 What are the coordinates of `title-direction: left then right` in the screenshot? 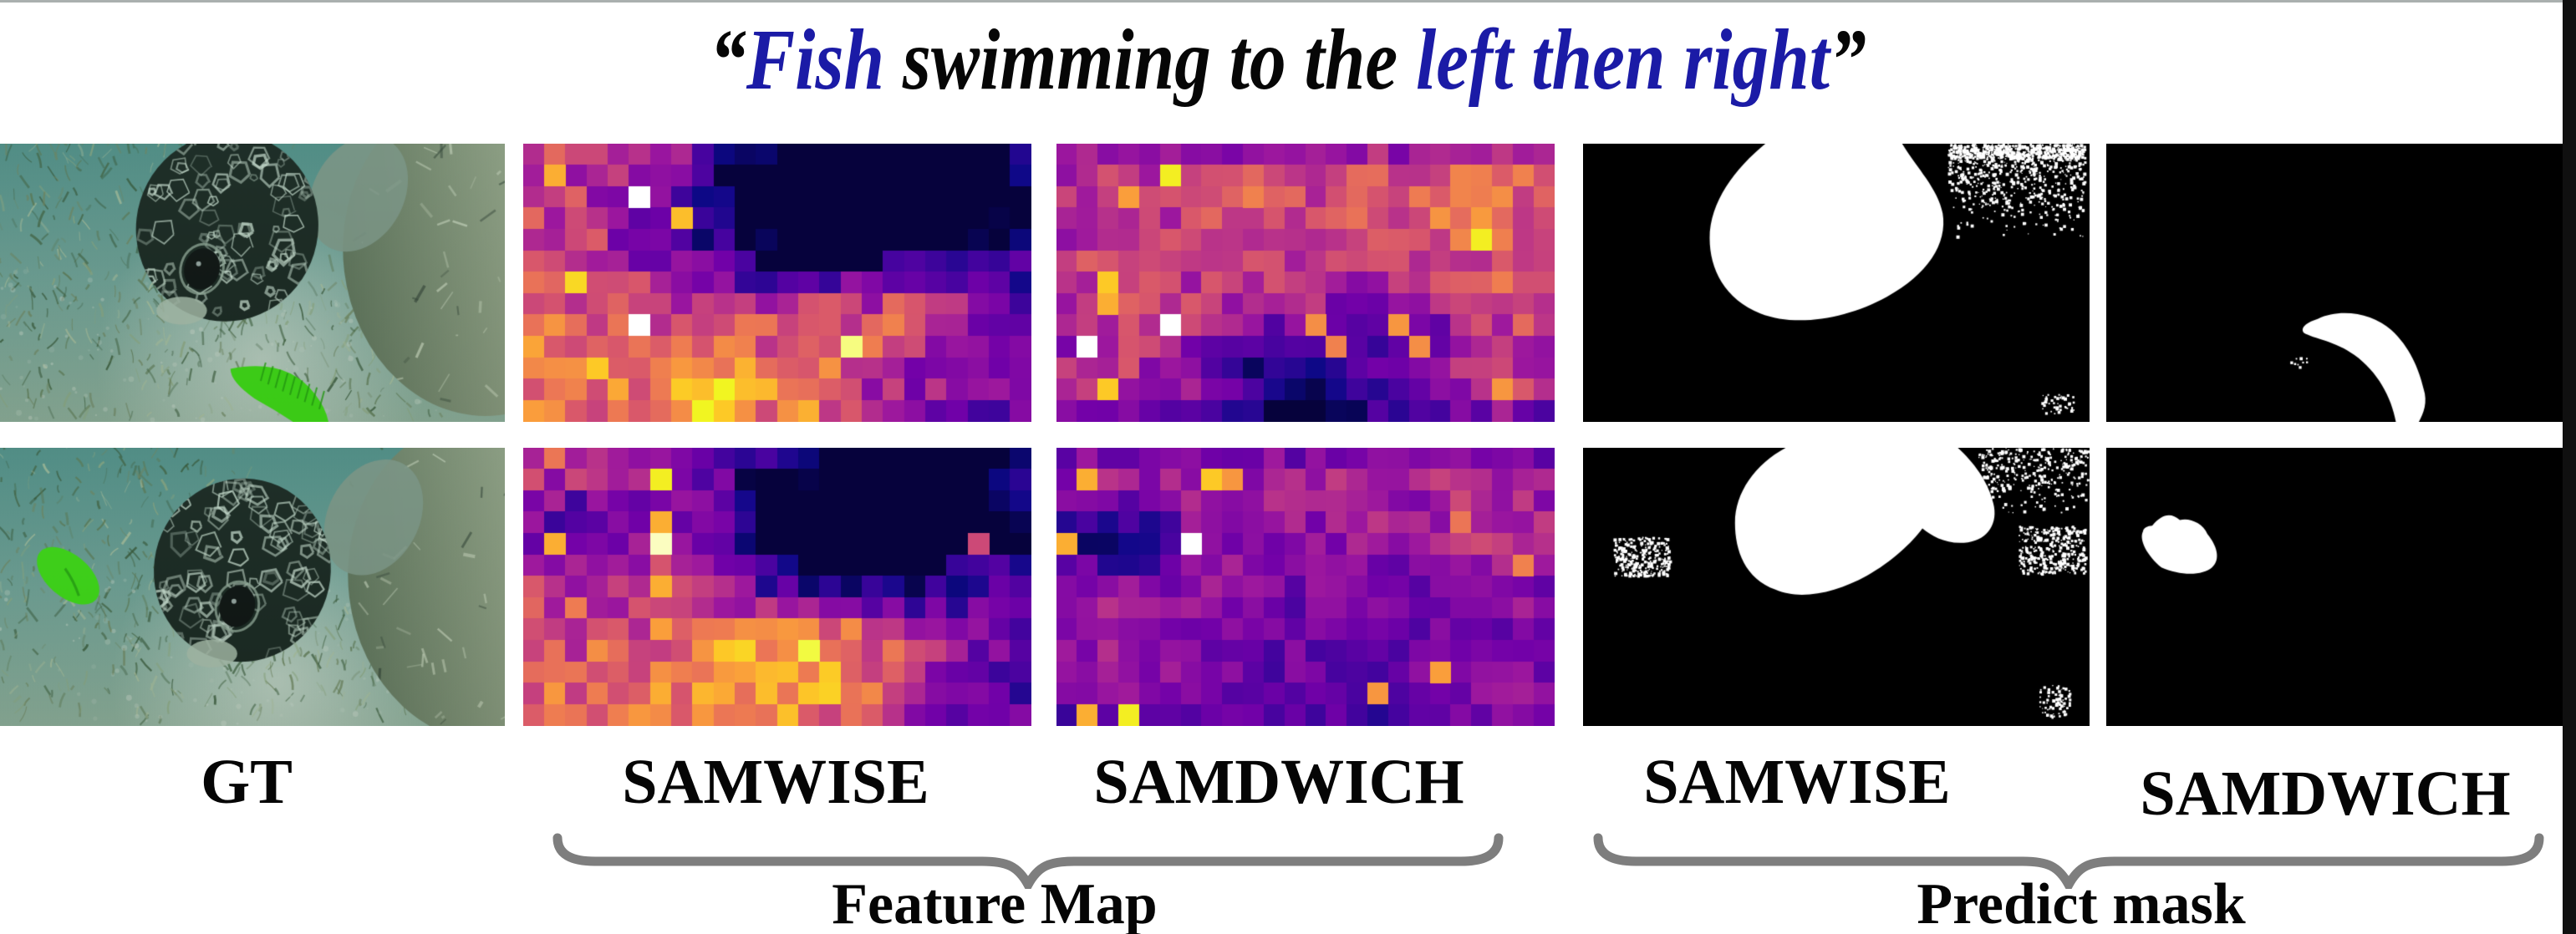 It's located at (1622, 60).